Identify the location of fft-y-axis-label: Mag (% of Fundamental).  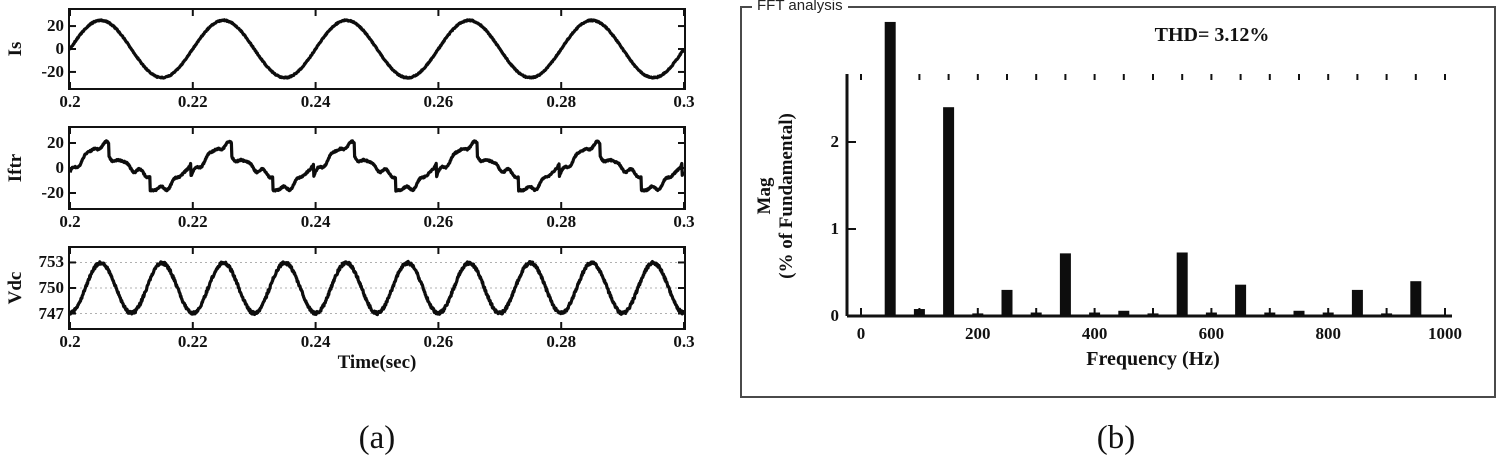
(776, 196).